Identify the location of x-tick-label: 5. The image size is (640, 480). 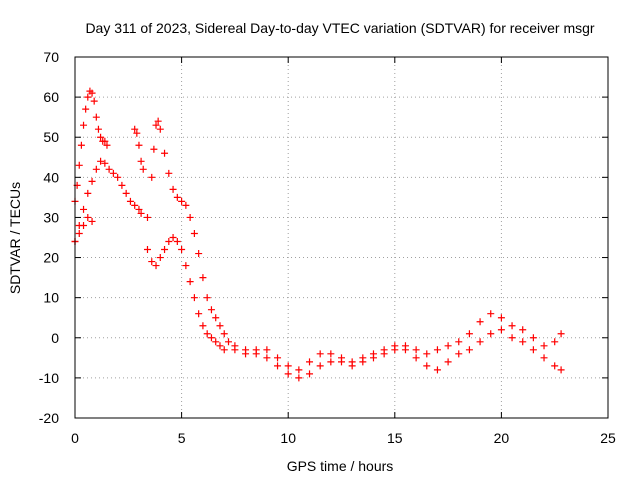
(182, 438).